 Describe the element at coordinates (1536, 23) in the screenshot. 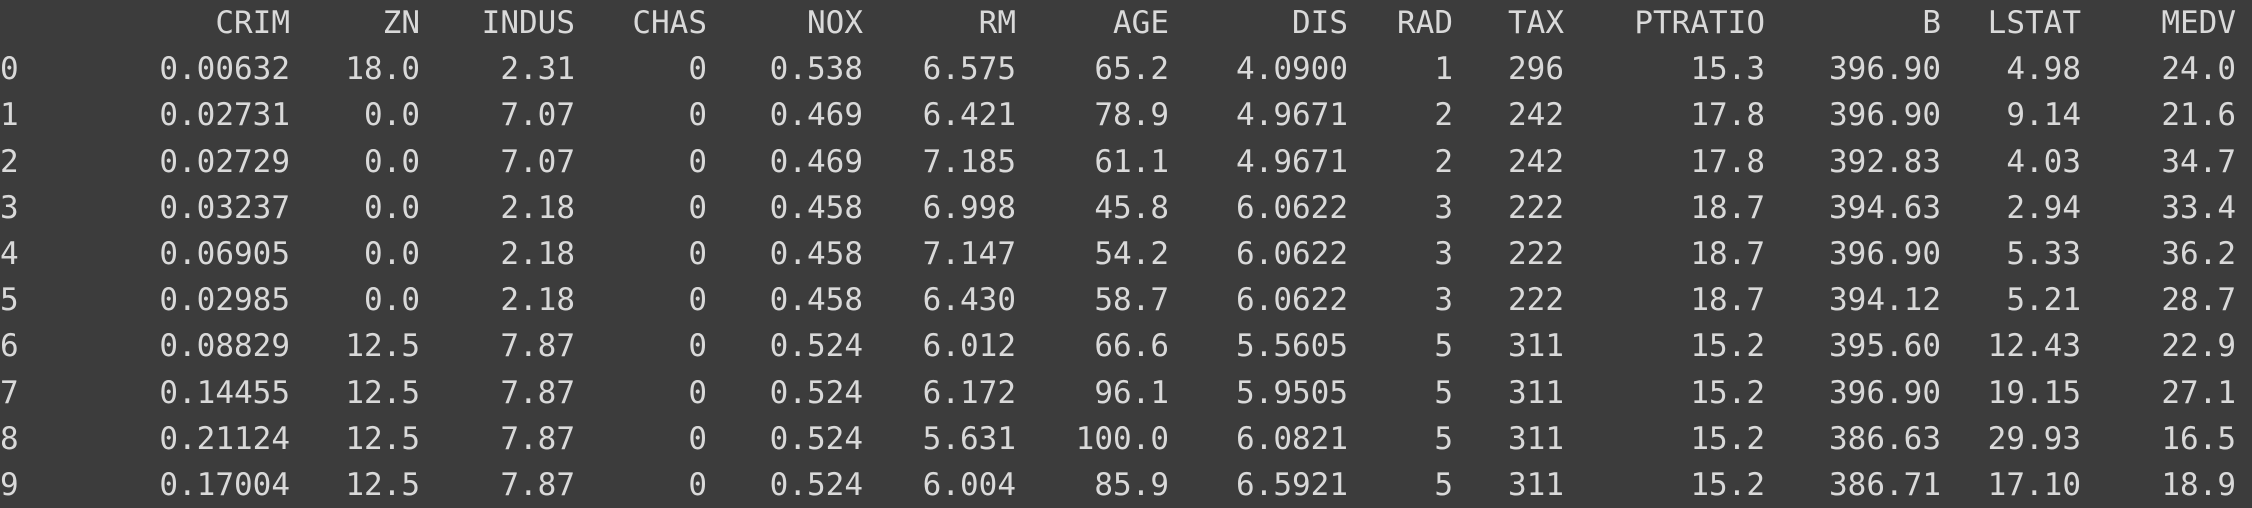

I see `column-header-tax: TAX` at that location.